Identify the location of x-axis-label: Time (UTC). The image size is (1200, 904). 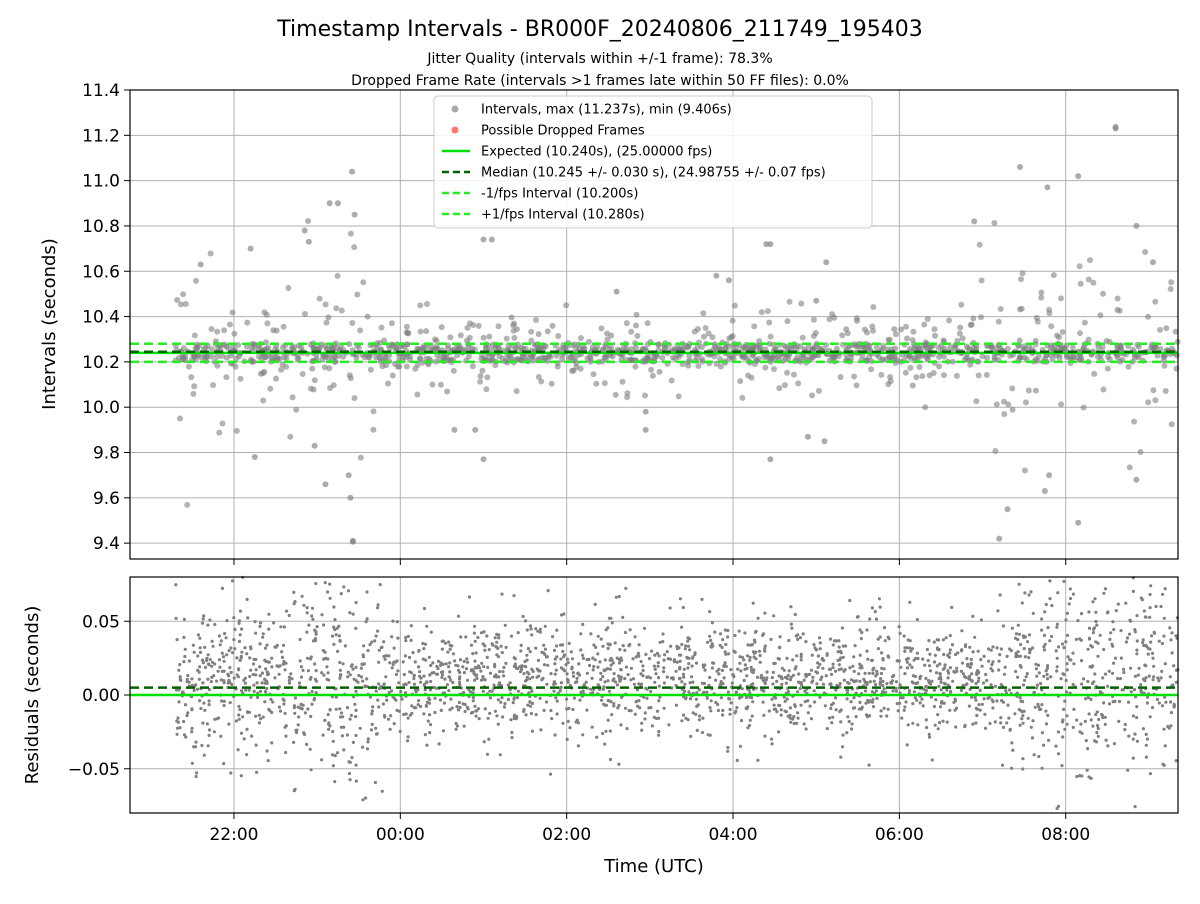
(653, 866).